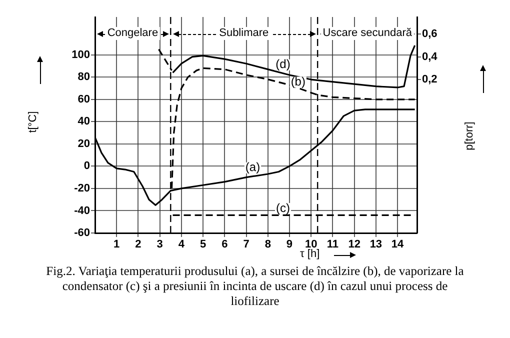  What do you see at coordinates (283, 207) in the screenshot?
I see `annotation: (c)` at bounding box center [283, 207].